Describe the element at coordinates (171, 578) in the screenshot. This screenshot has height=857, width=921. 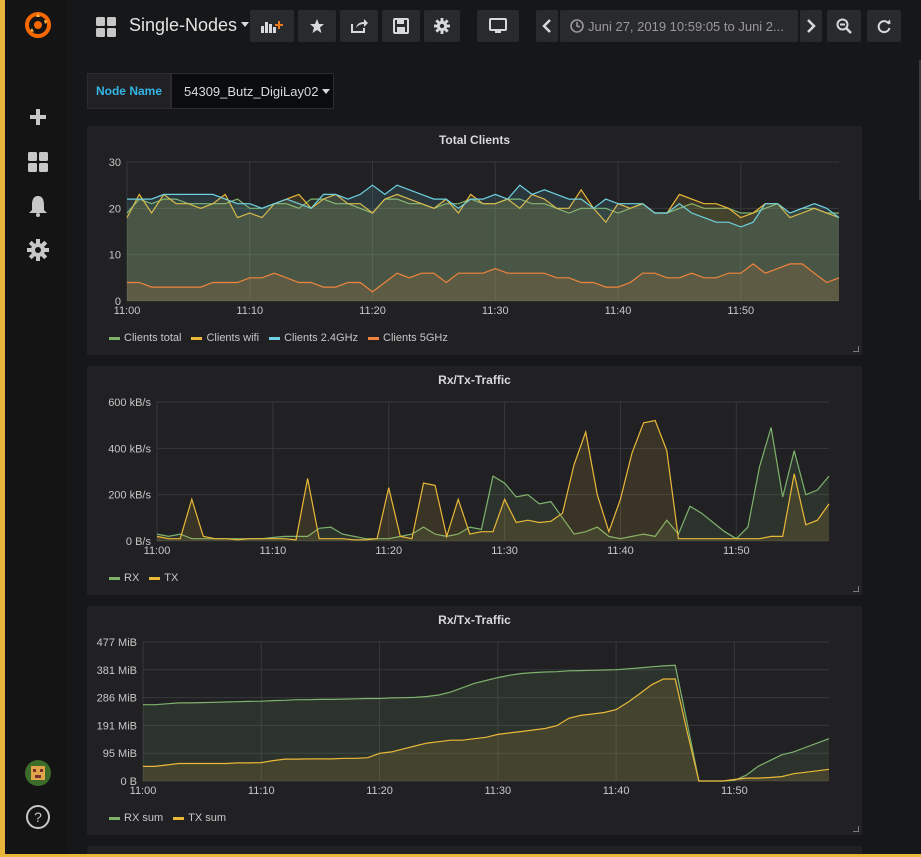
I see `legend-label: TX` at that location.